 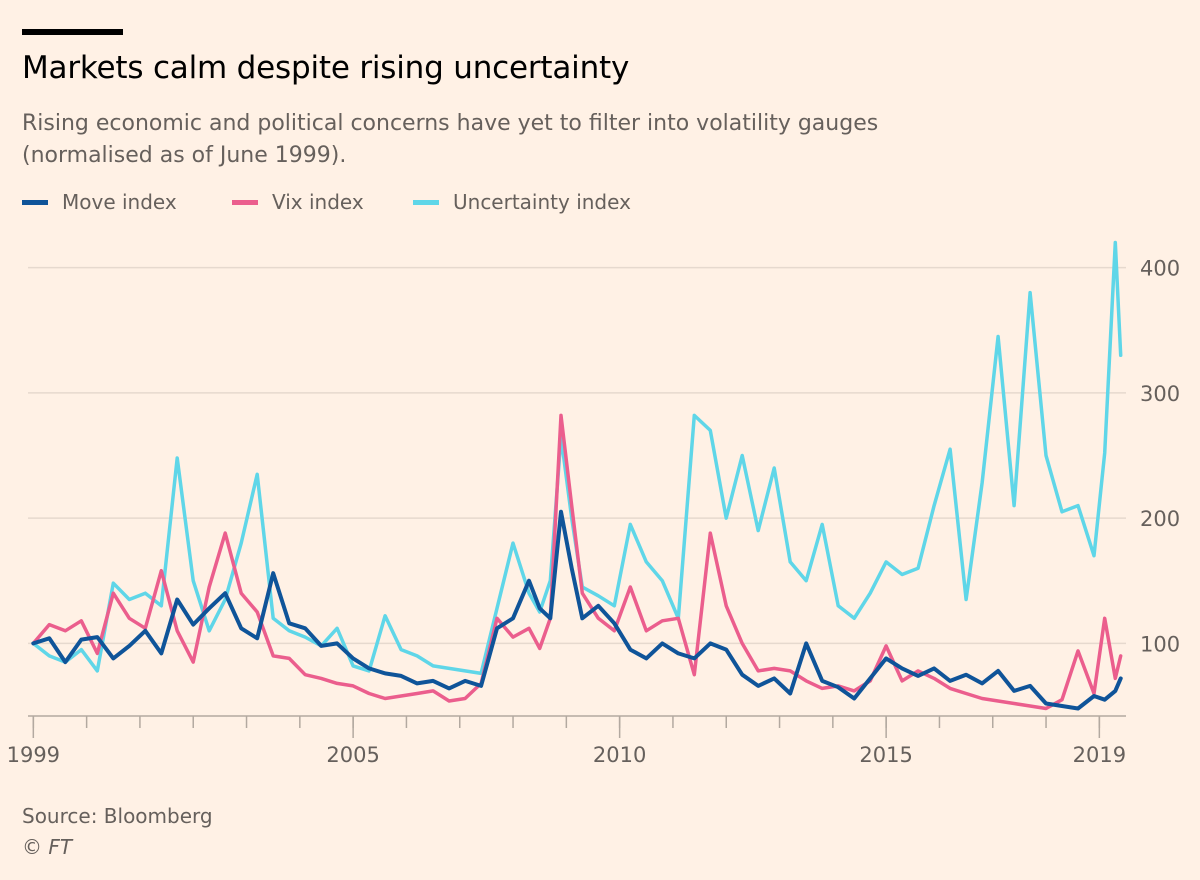 What do you see at coordinates (1160, 644) in the screenshot?
I see `y-tick-label-100: 100` at bounding box center [1160, 644].